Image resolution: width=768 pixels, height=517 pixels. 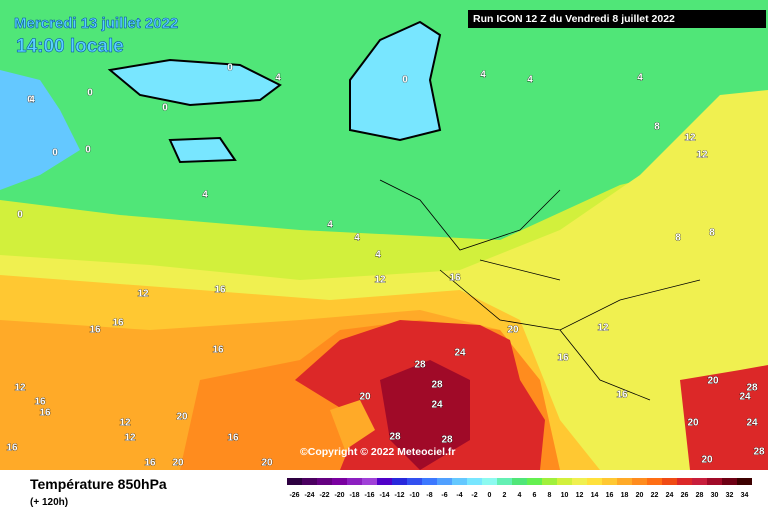 I want to click on legend-label: 32, so click(x=730, y=495).